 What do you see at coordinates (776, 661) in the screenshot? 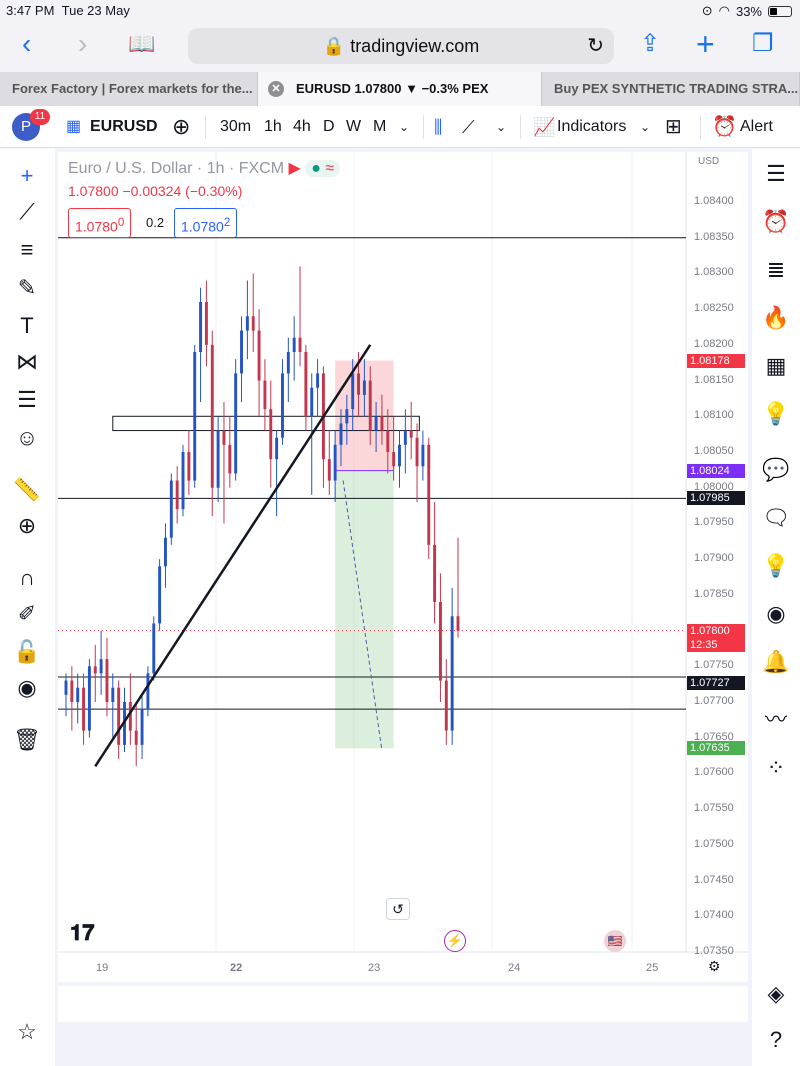
I see `notifications-icon: 🔔` at bounding box center [776, 661].